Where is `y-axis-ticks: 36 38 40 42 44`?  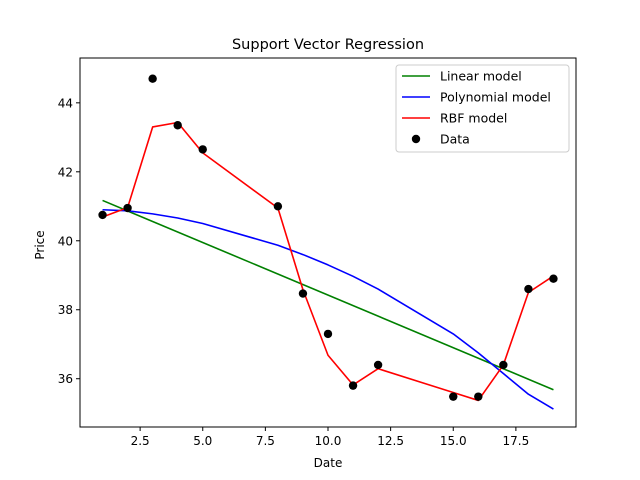
y-axis-ticks: 36 38 40 42 44 is located at coordinates (69, 241).